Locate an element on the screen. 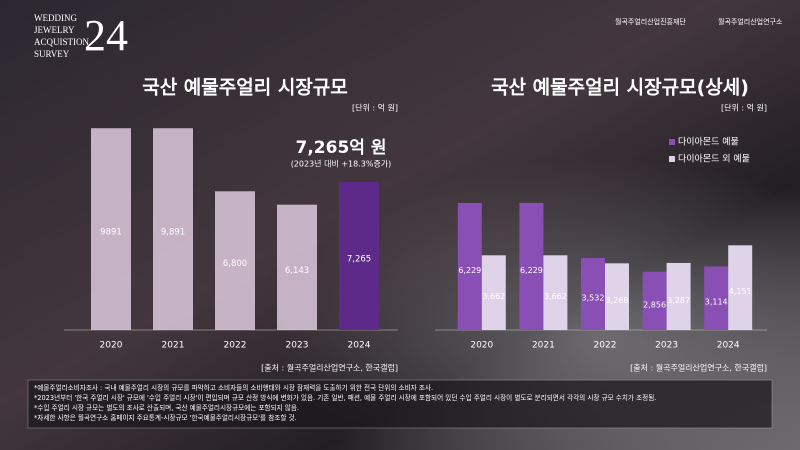  org-name: 월곡주얼리산업진흥재단 is located at coordinates (650, 21).